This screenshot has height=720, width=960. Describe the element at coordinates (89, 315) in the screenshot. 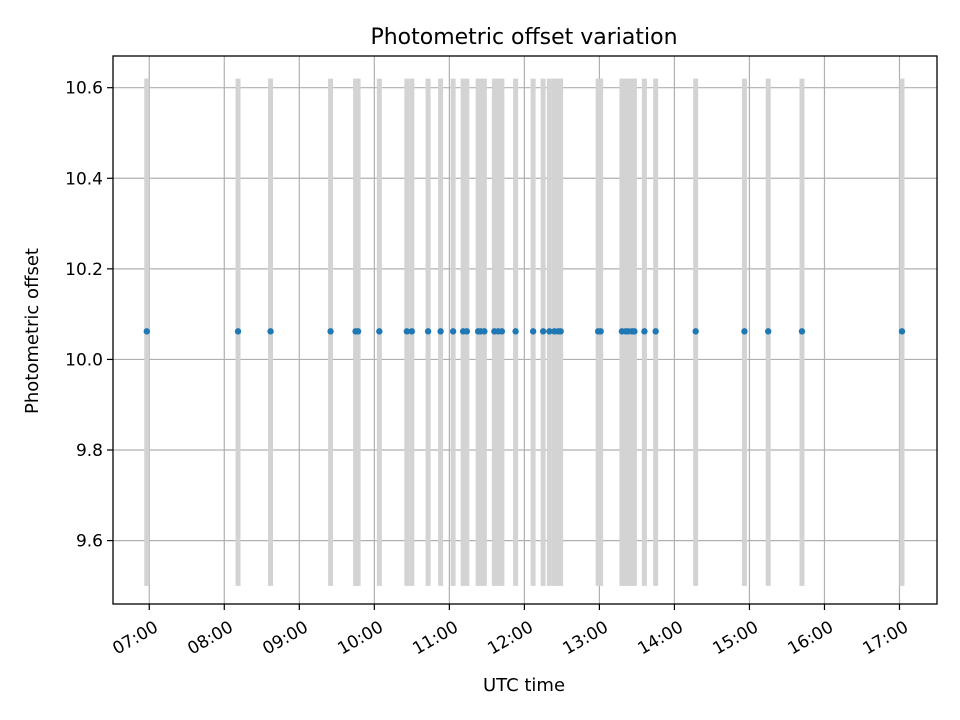

I see `y-axis-ticks: 9.6 9.8 10.0 10.2 10.4 10.6` at that location.